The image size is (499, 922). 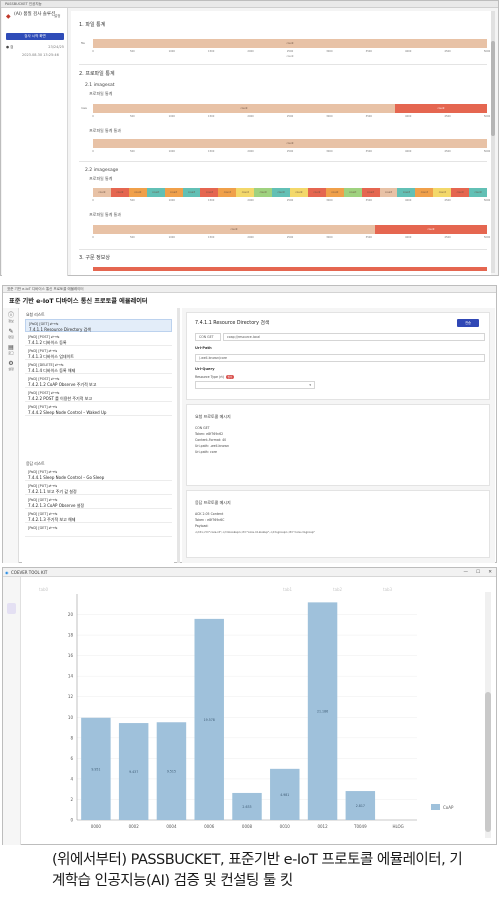 What do you see at coordinates (71, 614) in the screenshot?
I see `y-tick-label: 20` at bounding box center [71, 614].